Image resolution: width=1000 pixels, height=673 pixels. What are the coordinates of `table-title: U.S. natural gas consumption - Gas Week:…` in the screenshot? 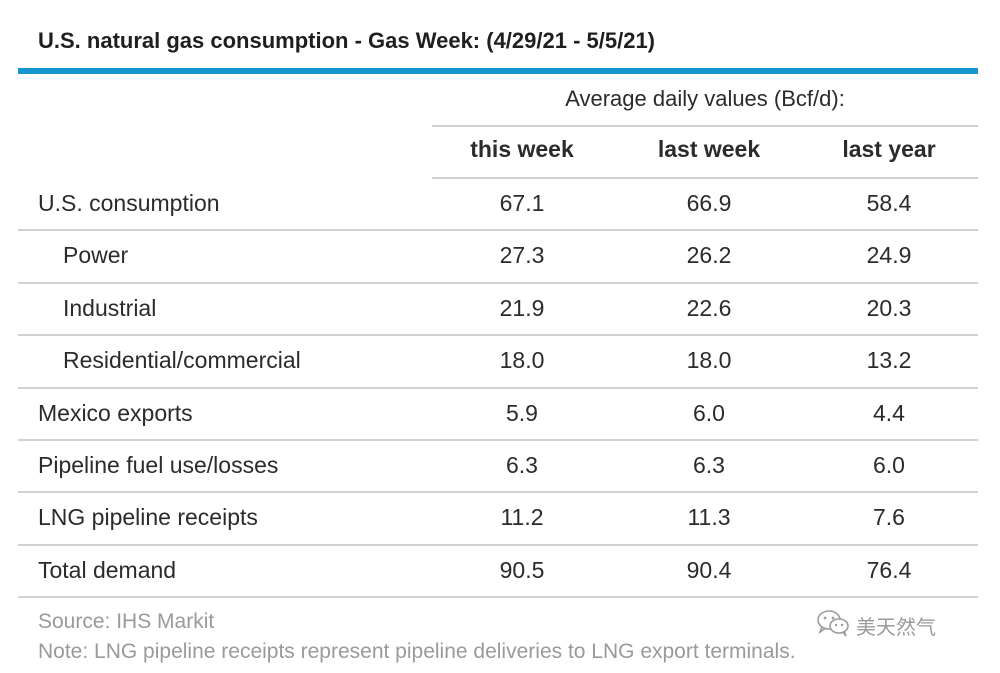 It's located at (347, 40).